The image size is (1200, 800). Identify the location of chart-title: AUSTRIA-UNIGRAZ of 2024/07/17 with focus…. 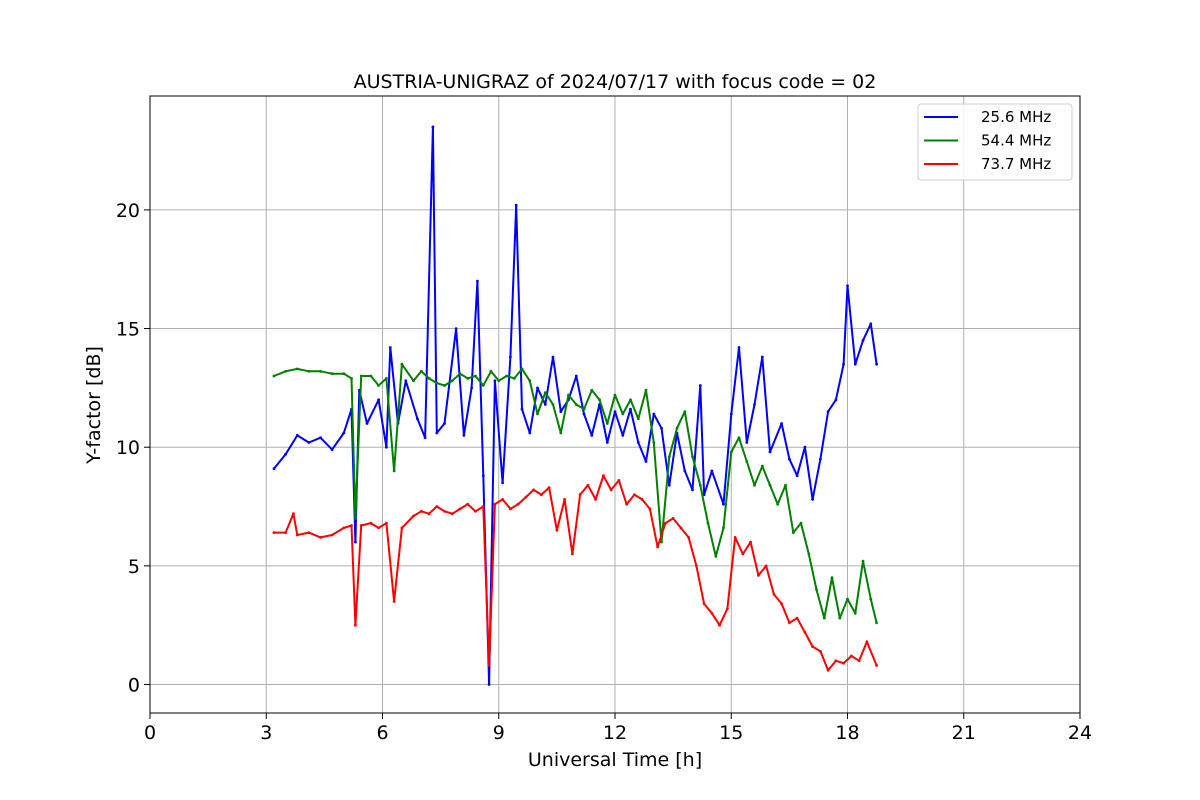
(615, 82).